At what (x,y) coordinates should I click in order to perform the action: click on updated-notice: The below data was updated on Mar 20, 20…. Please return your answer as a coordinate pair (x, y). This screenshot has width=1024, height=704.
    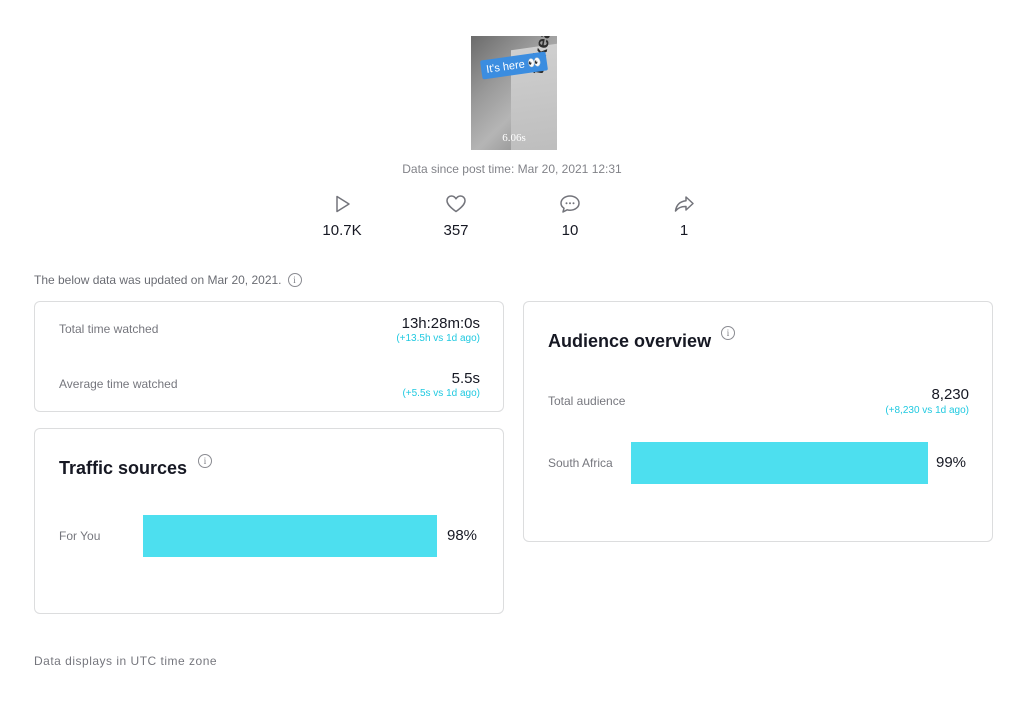
    Looking at the image, I should click on (168, 280).